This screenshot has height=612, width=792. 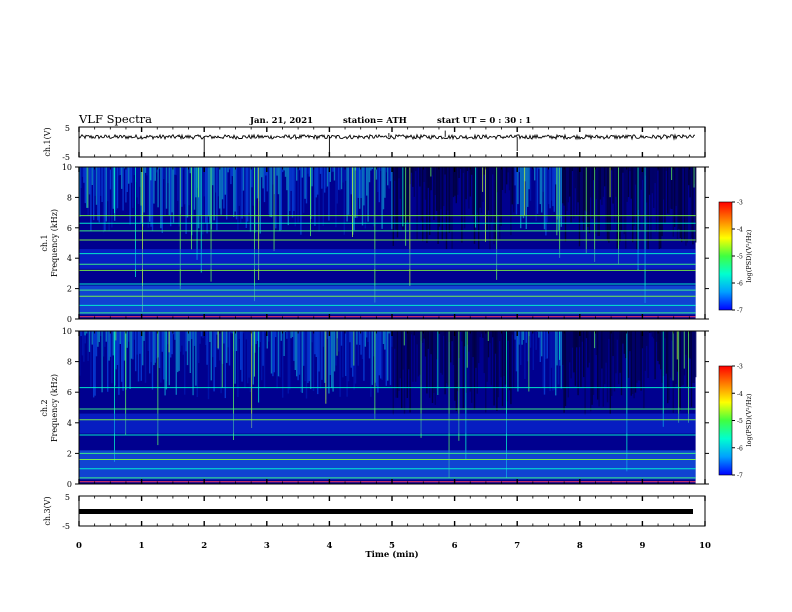 What do you see at coordinates (44, 407) in the screenshot?
I see `ch2-spectrogram-ylabel-channel: ch.2` at bounding box center [44, 407].